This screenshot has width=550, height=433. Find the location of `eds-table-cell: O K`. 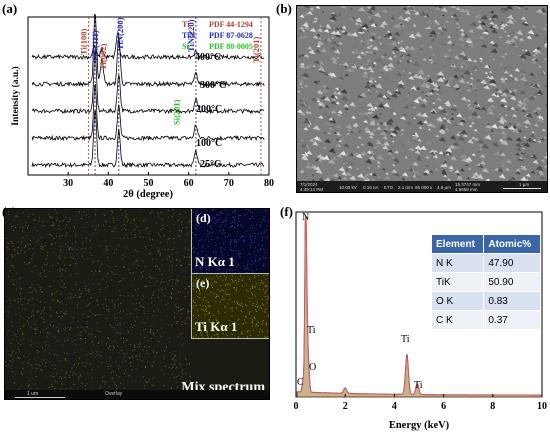

eds-table-cell: O K is located at coordinates (457, 301).